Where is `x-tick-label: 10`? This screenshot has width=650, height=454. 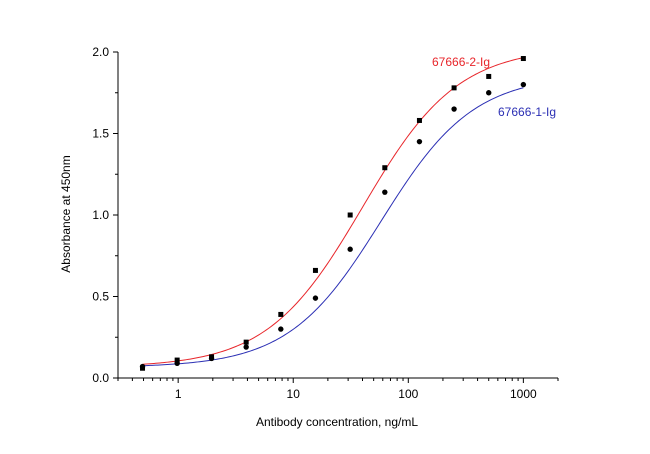 x-tick-label: 10 is located at coordinates (294, 394).